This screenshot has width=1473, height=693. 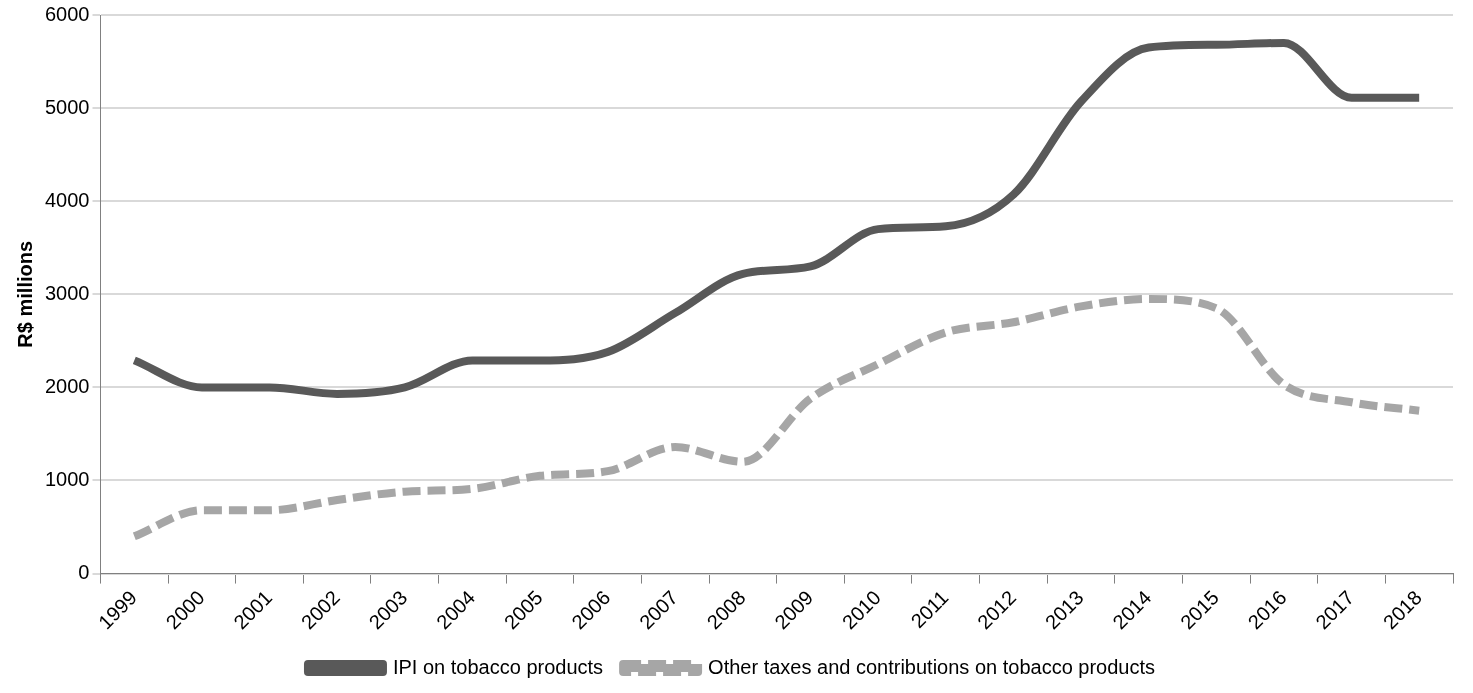 I want to click on y-tick-label: 4000, so click(x=67, y=199).